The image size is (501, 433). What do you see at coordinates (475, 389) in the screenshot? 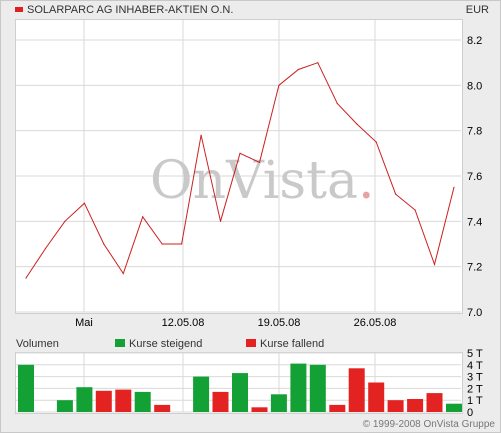
I see `volume-ytick-label: 2 T` at bounding box center [475, 389].